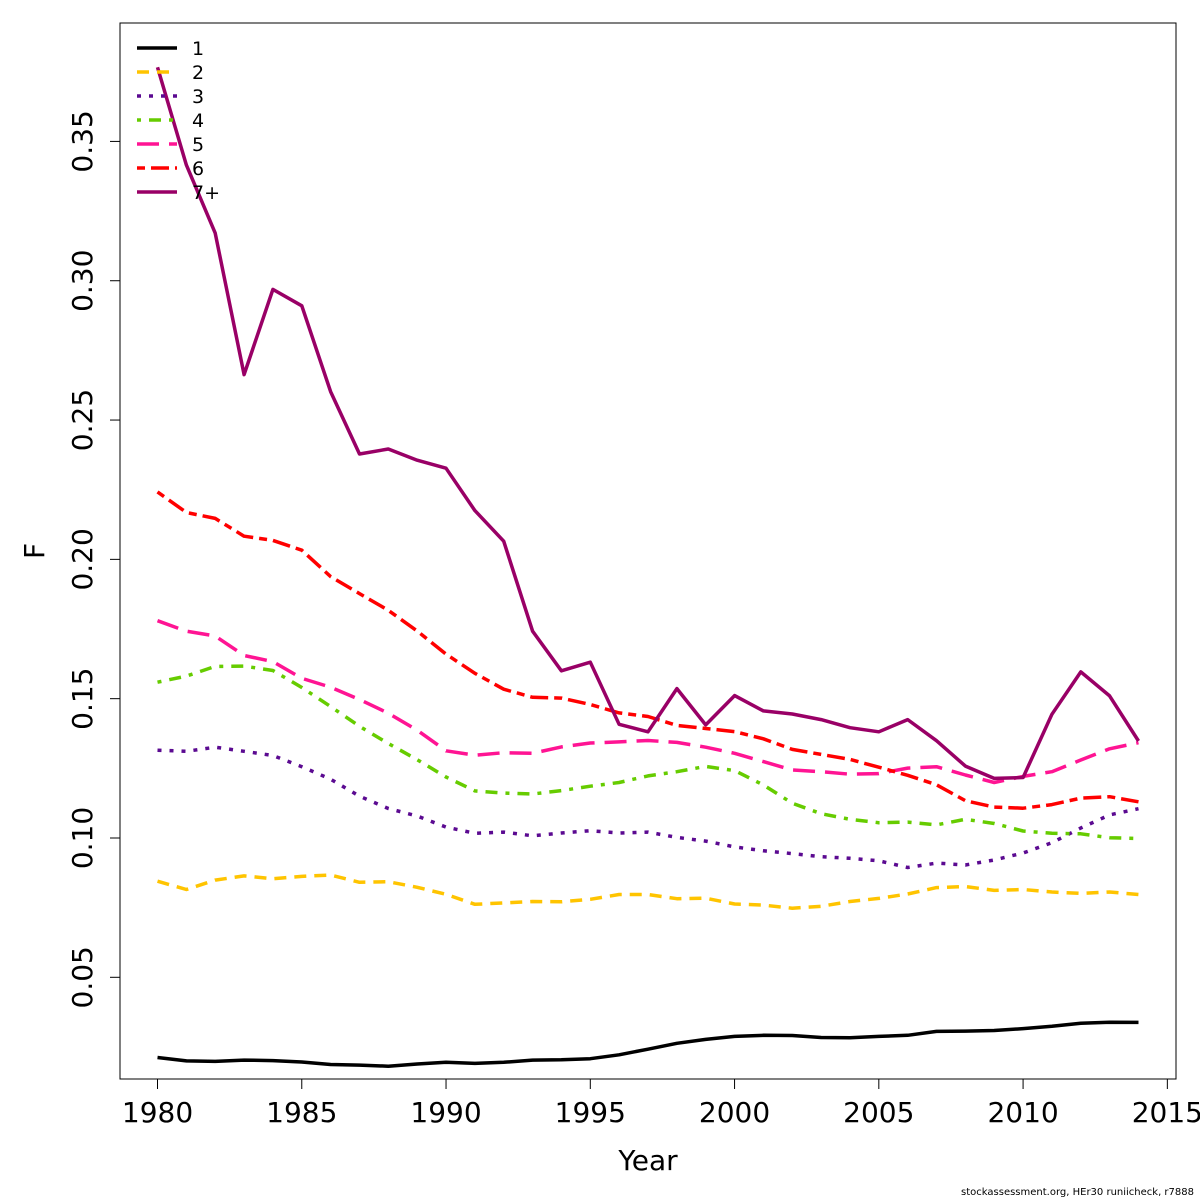 The height and width of the screenshot is (1200, 1200). What do you see at coordinates (198, 121) in the screenshot?
I see `legend-label: 4` at bounding box center [198, 121].